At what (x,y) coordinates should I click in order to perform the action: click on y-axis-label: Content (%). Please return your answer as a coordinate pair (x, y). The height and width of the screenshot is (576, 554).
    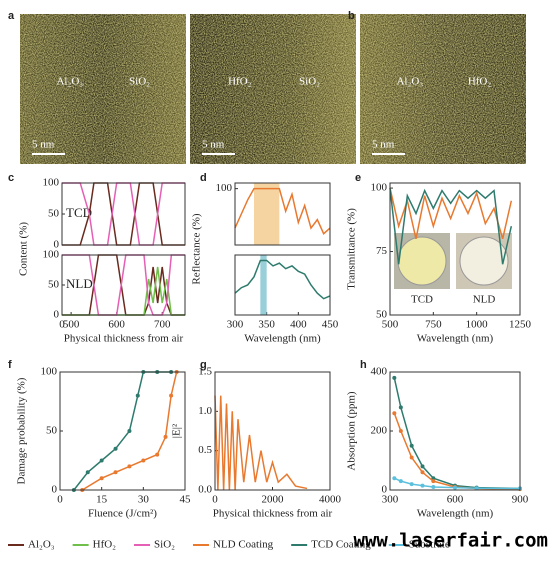
    Looking at the image, I should click on (24, 249).